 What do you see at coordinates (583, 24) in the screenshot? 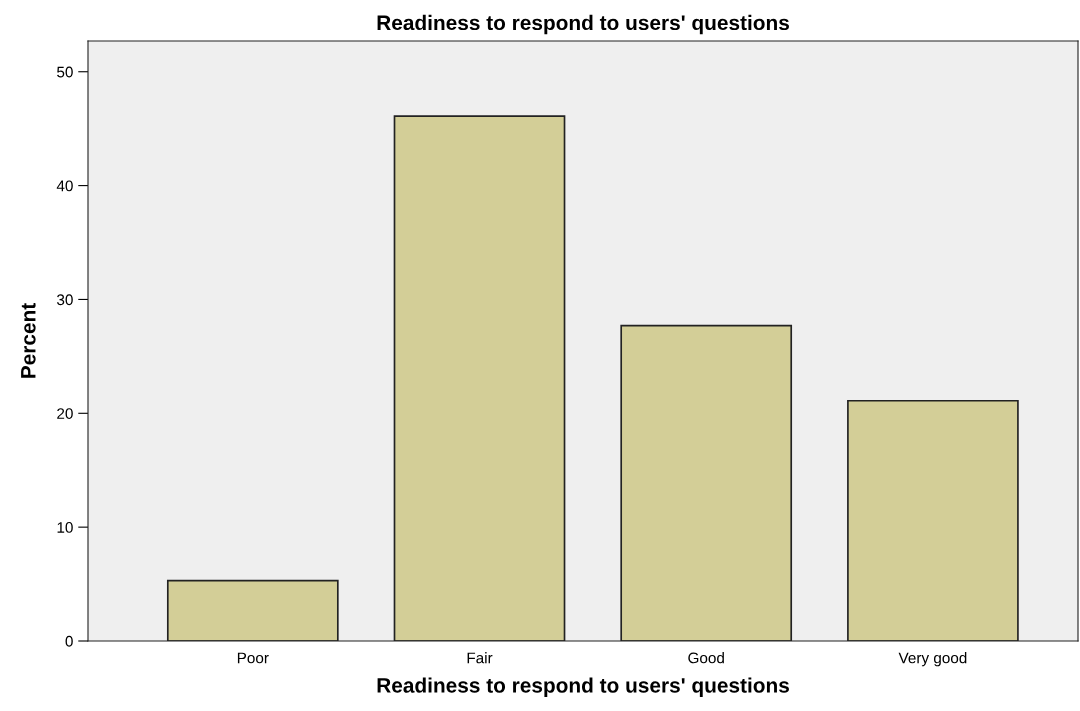
I see `chart-title: Readiness to respond to users' questions` at bounding box center [583, 24].